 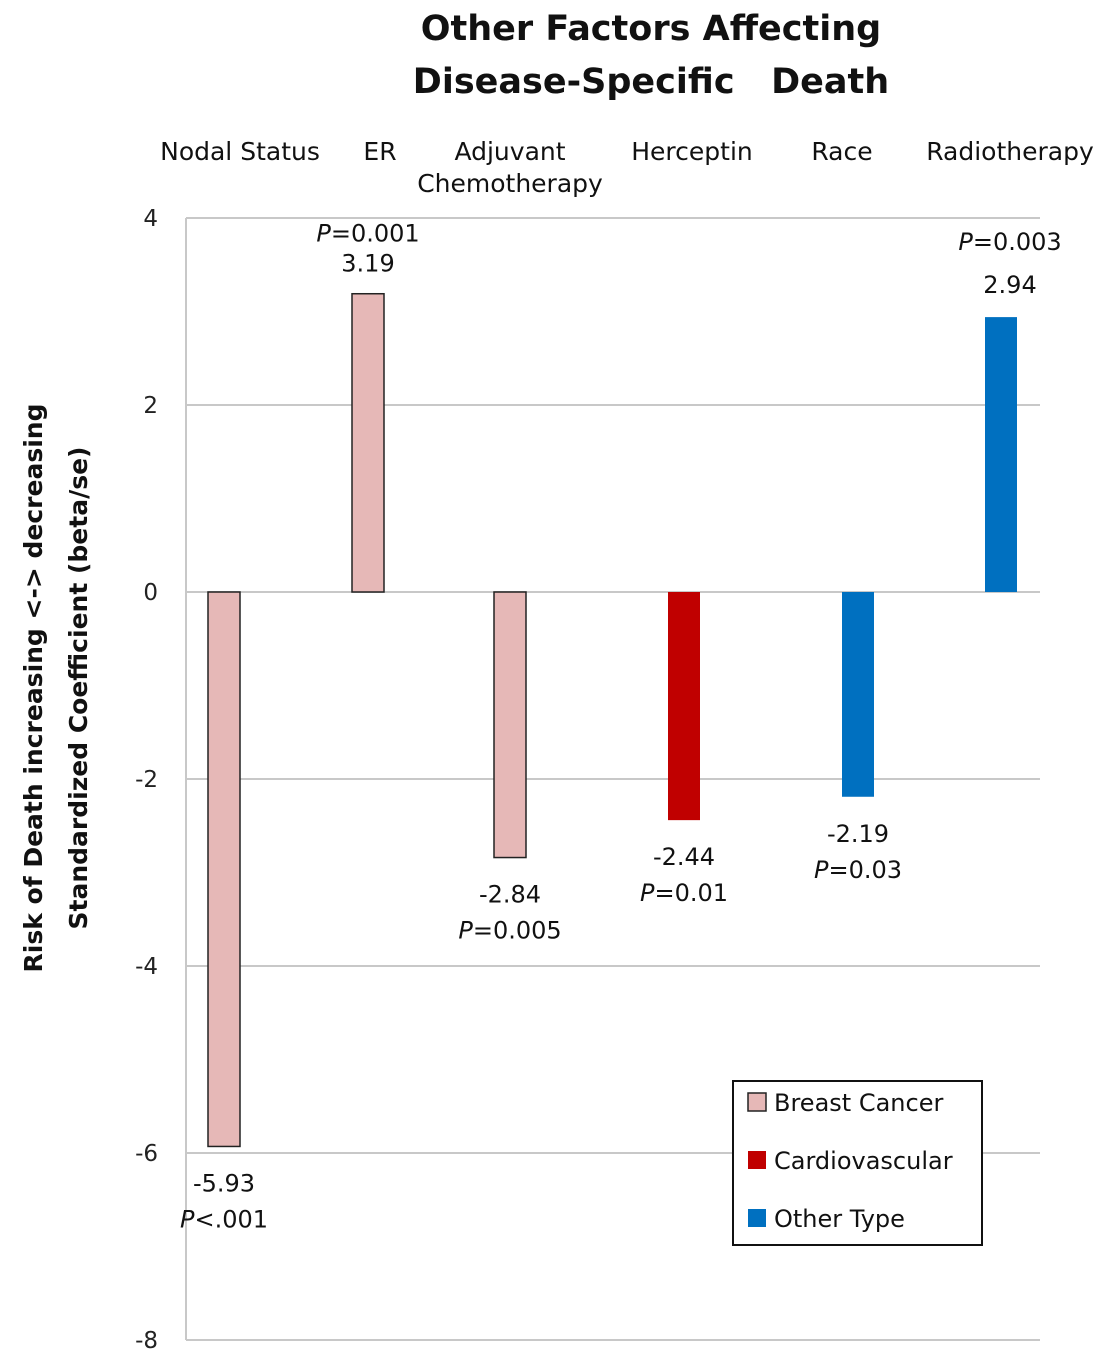 I want to click on value-label: -2.84, so click(x=510, y=895).